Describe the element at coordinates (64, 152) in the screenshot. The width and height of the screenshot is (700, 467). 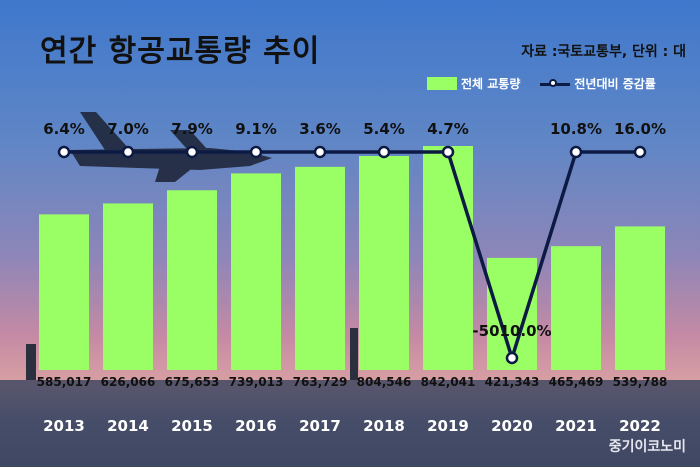
I see `growth-point-2013` at that location.